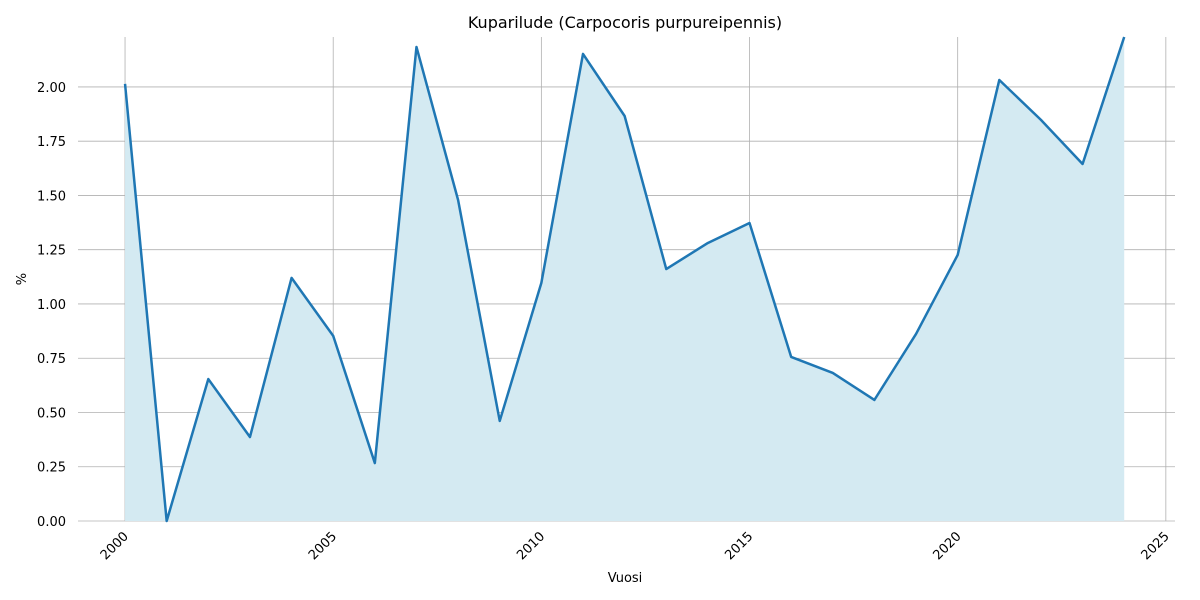 The height and width of the screenshot is (600, 1200). What do you see at coordinates (51, 88) in the screenshot?
I see `y-tick-label: 2.00` at bounding box center [51, 88].